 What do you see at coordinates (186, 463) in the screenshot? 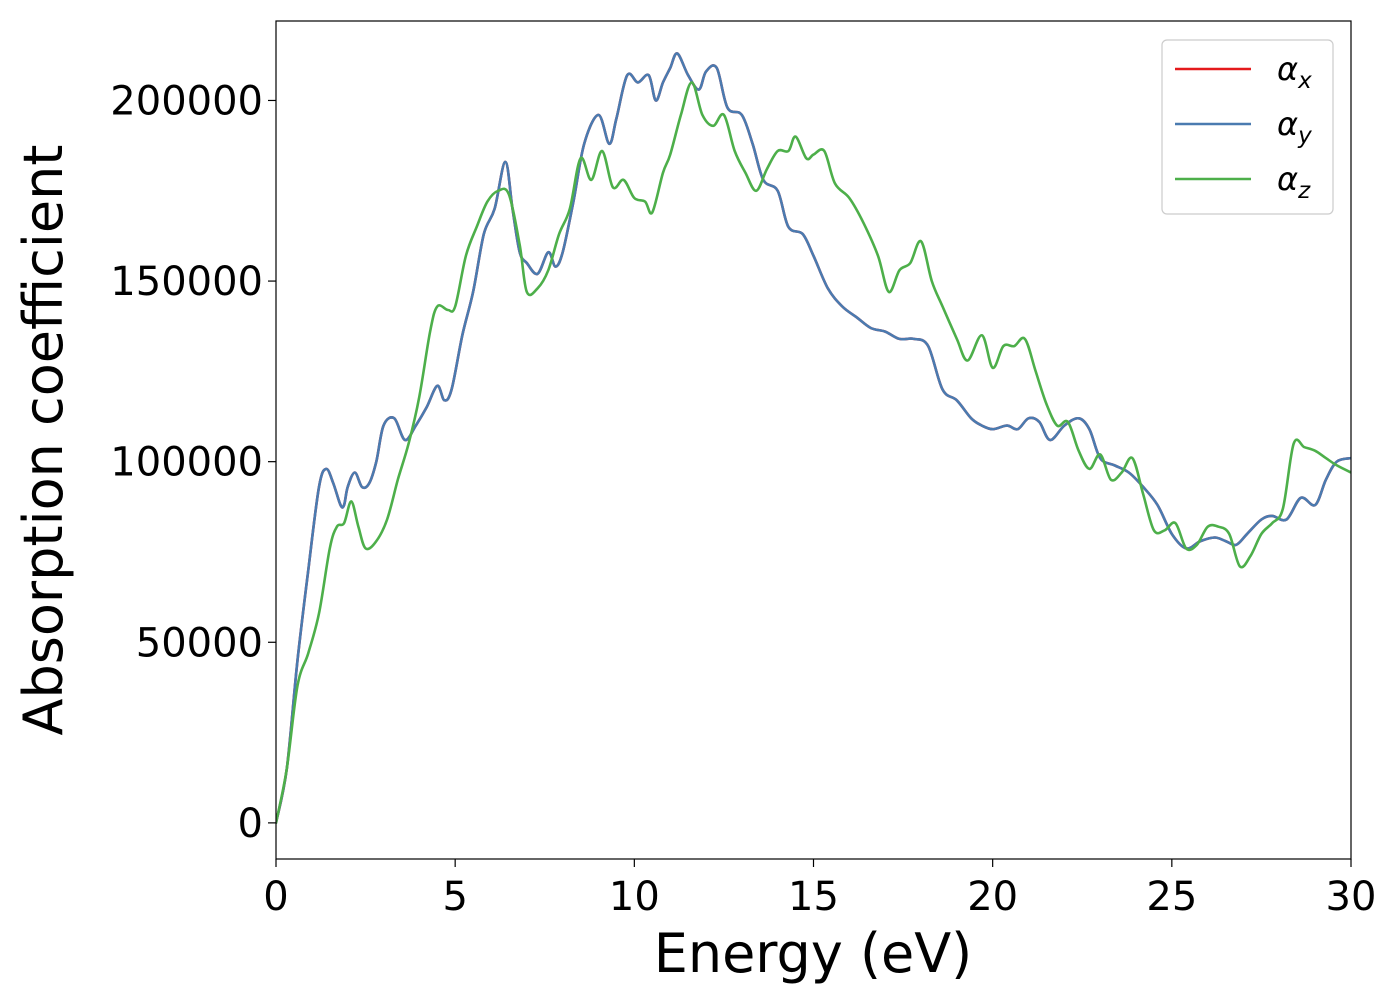
I see `y-tick-label: 100000` at bounding box center [186, 463].